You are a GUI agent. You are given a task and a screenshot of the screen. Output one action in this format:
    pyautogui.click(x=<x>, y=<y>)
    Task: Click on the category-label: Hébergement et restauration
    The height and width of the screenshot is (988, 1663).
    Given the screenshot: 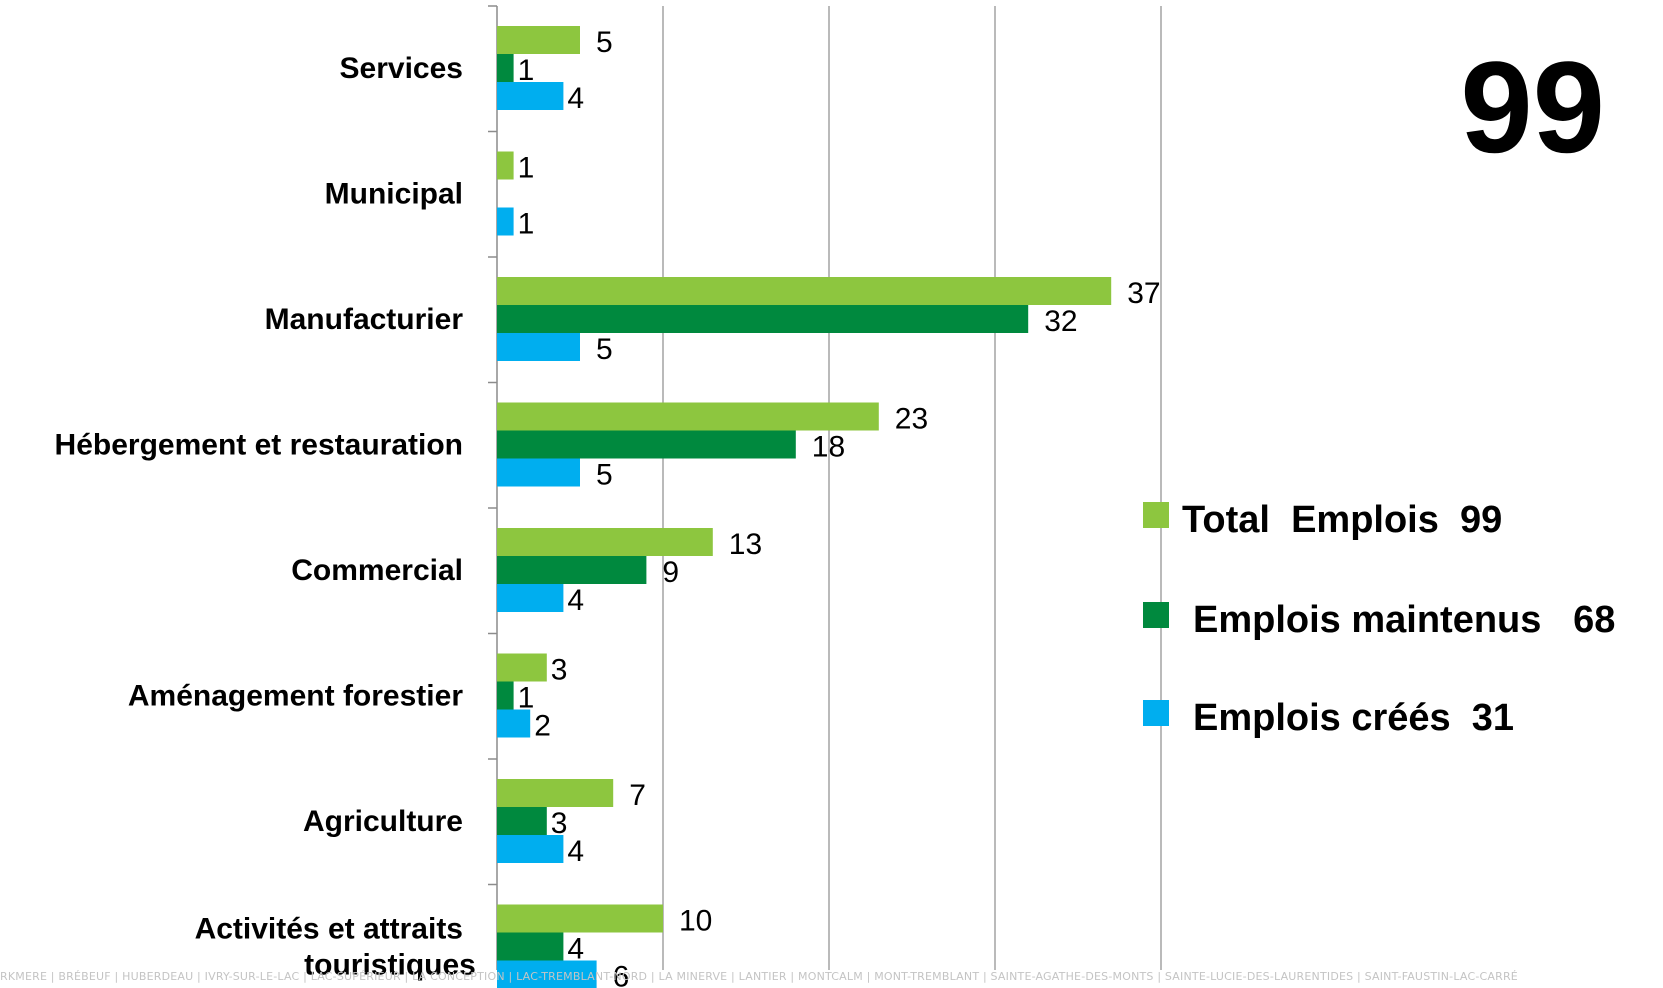 What is the action you would take?
    pyautogui.click(x=259, y=445)
    